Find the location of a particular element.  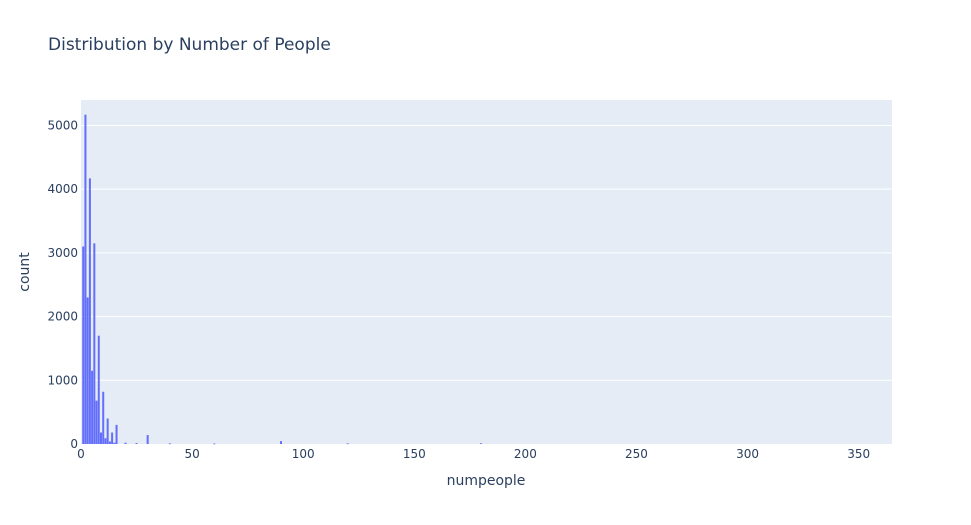

y-tick-label: 1000 is located at coordinates (62, 380).